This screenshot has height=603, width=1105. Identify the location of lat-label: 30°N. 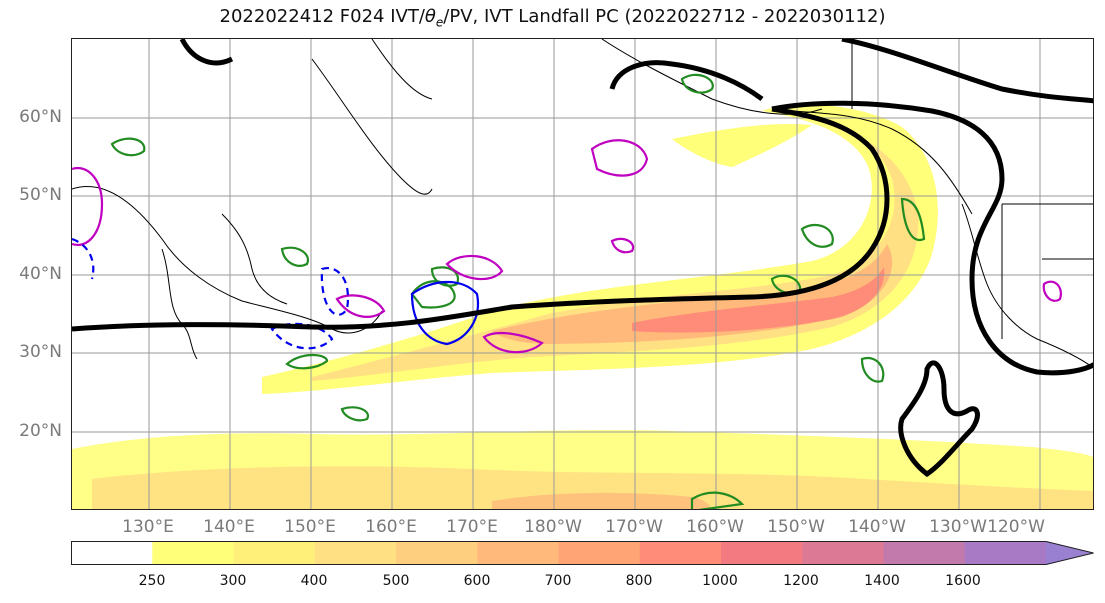
(40, 352).